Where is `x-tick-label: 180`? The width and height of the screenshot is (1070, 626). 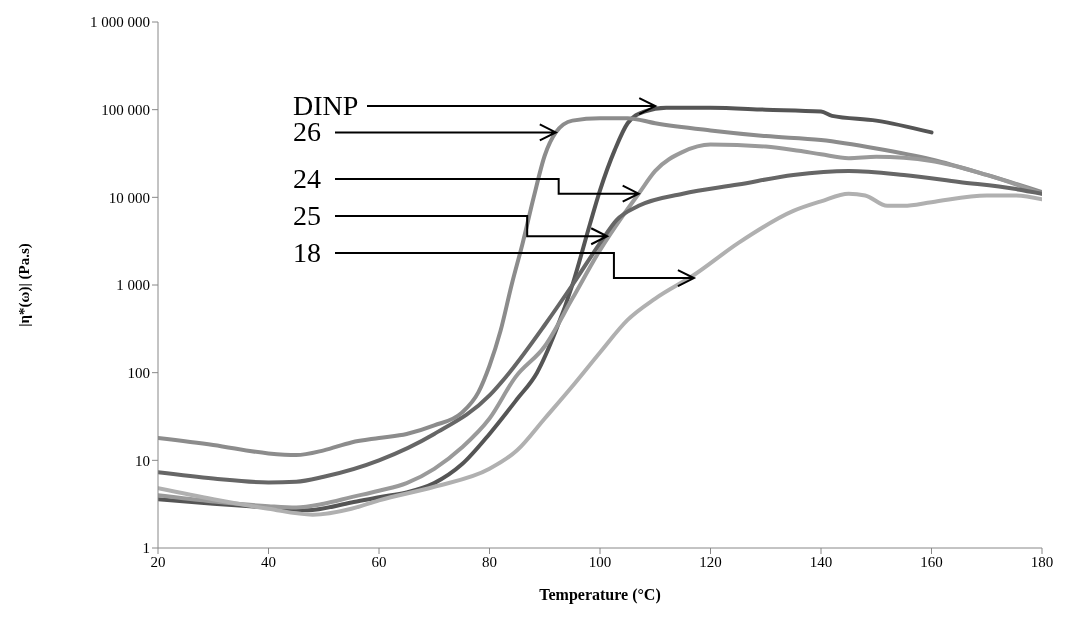 x-tick-label: 180 is located at coordinates (1042, 561).